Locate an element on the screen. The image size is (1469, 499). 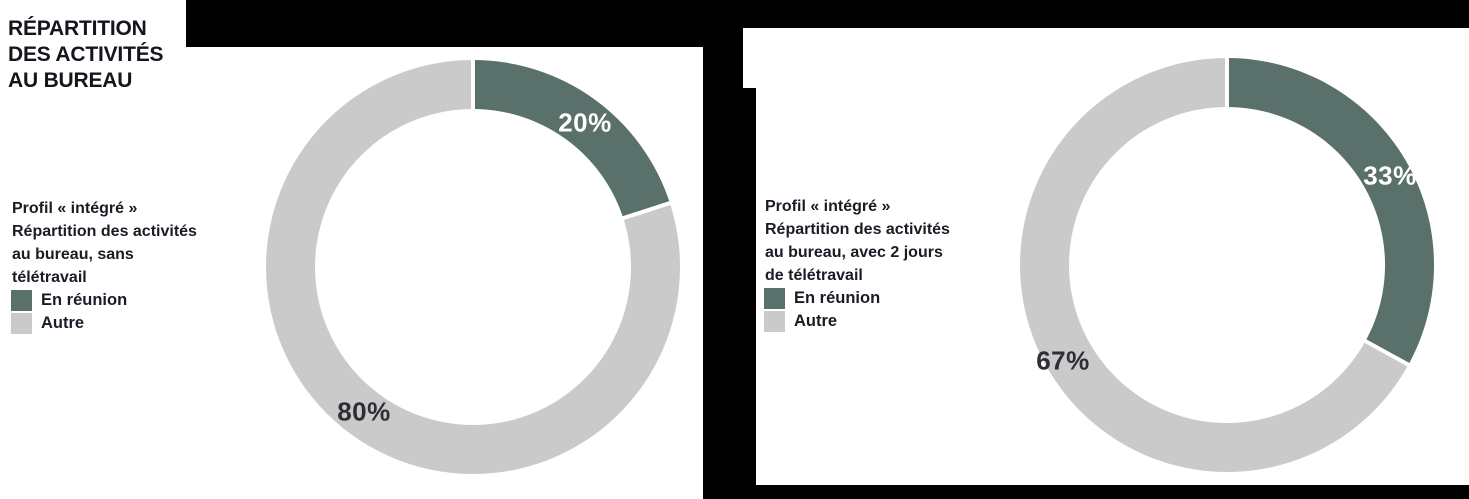
page-title-line-2: DES ACTIVITÉS is located at coordinates (86, 54).